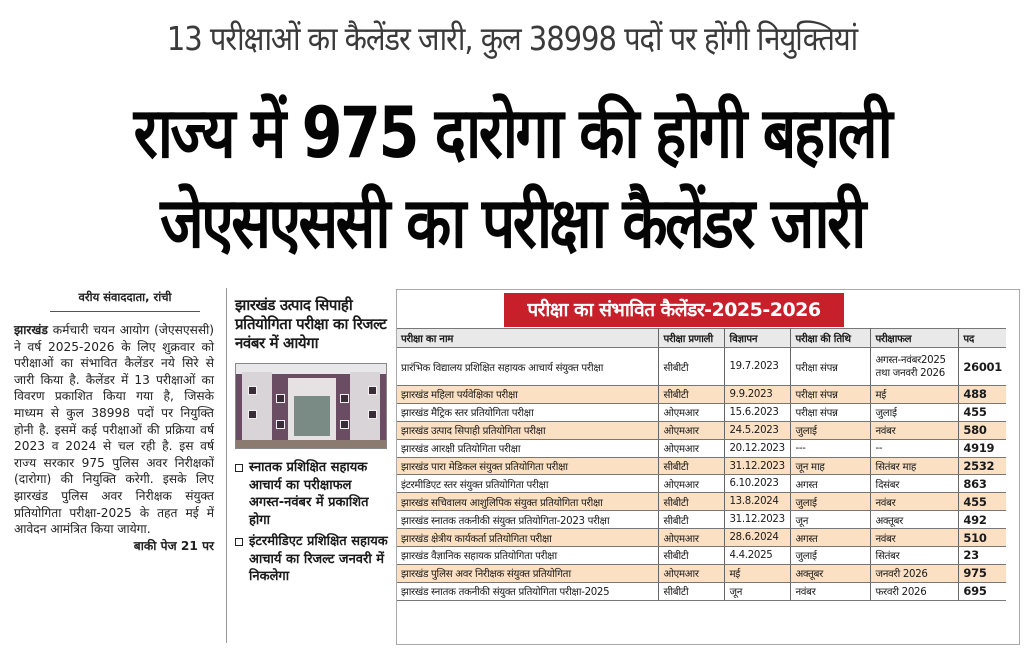  What do you see at coordinates (831, 591) in the screenshot?
I see `exam-date-cell: नवंबर` at bounding box center [831, 591].